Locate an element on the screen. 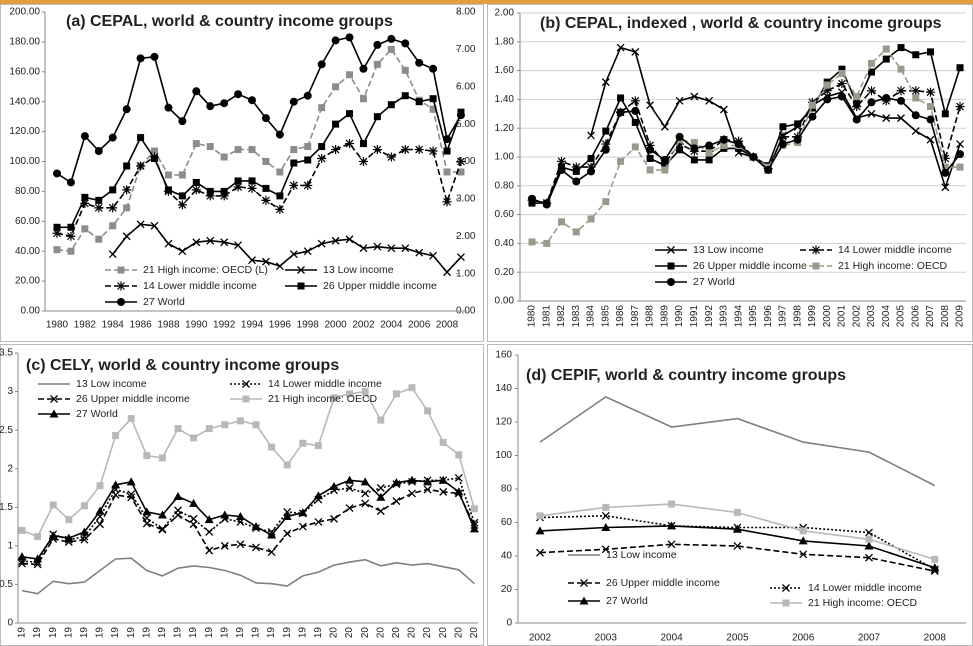 The width and height of the screenshot is (973, 646). y-tick-label: 0.5 is located at coordinates (6, 584).